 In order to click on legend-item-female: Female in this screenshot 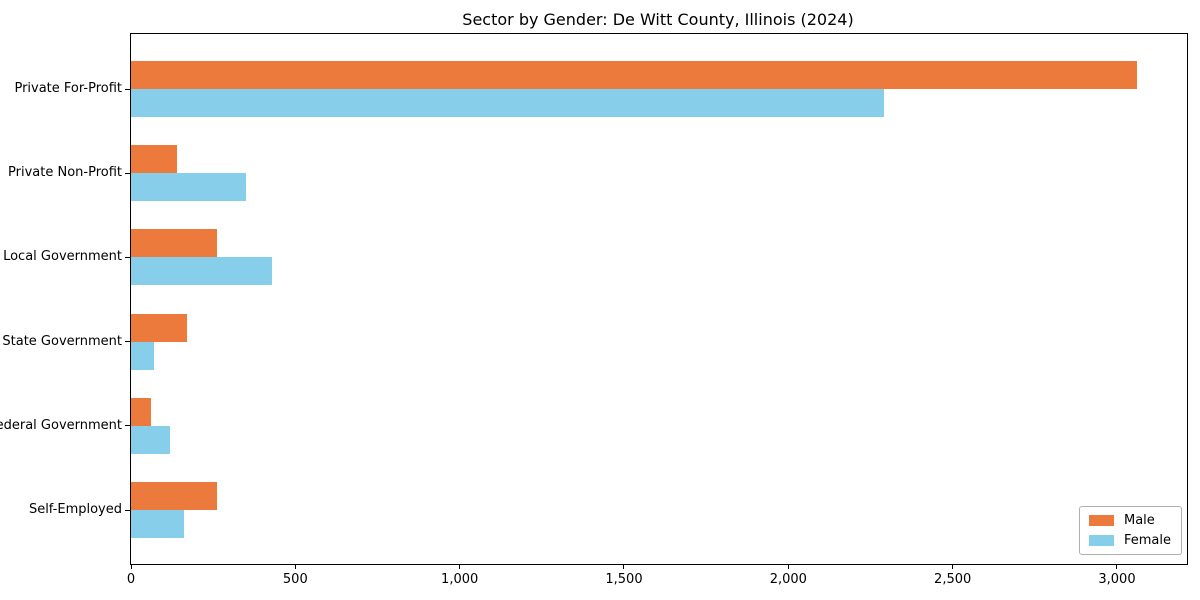, I will do `click(1129, 540)`.